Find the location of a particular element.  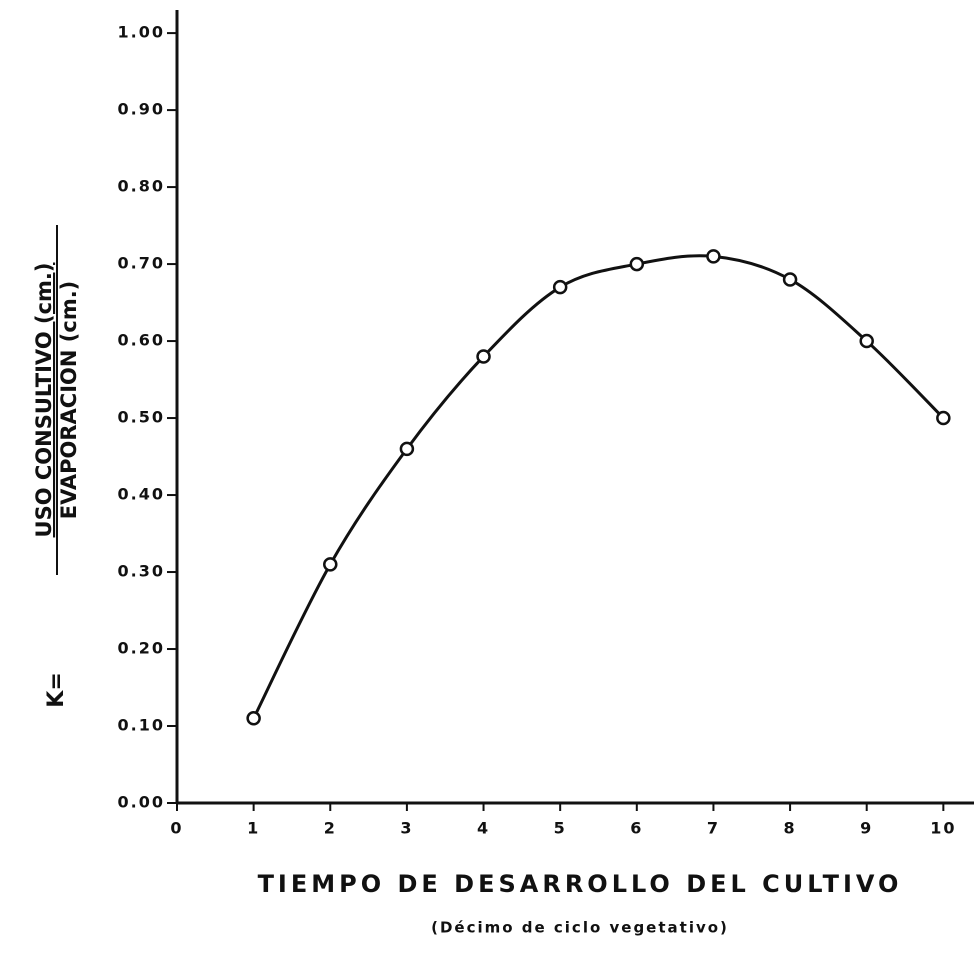

y-tick-label: 0.40 is located at coordinates (141, 494).